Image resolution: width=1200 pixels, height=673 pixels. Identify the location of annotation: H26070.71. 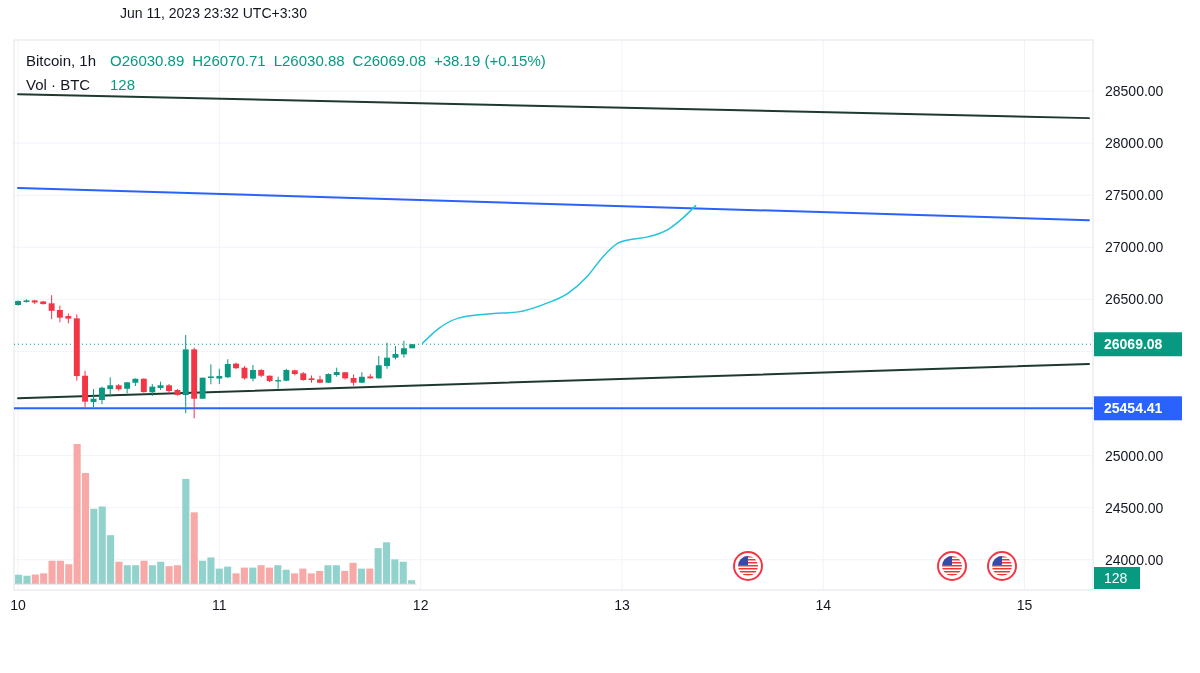
(229, 60).